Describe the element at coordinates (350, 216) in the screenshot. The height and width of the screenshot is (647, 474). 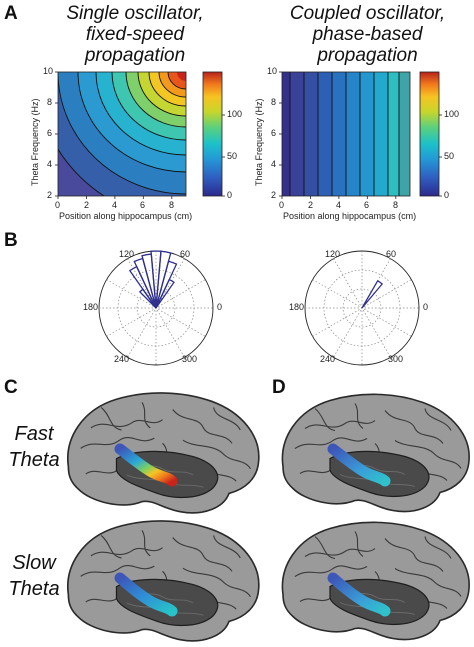
I see `xlabel-right: Position along hippocampus (cm)` at that location.